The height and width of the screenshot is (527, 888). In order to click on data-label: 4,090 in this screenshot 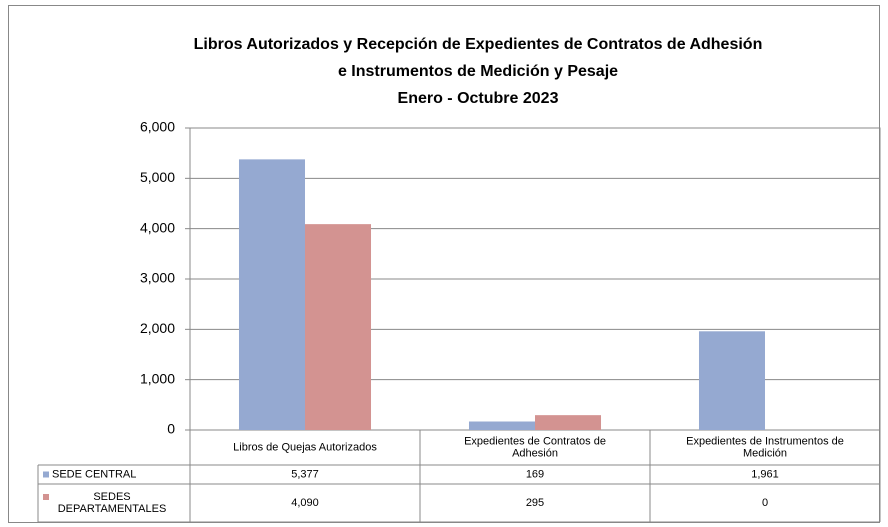, I will do `click(305, 503)`.